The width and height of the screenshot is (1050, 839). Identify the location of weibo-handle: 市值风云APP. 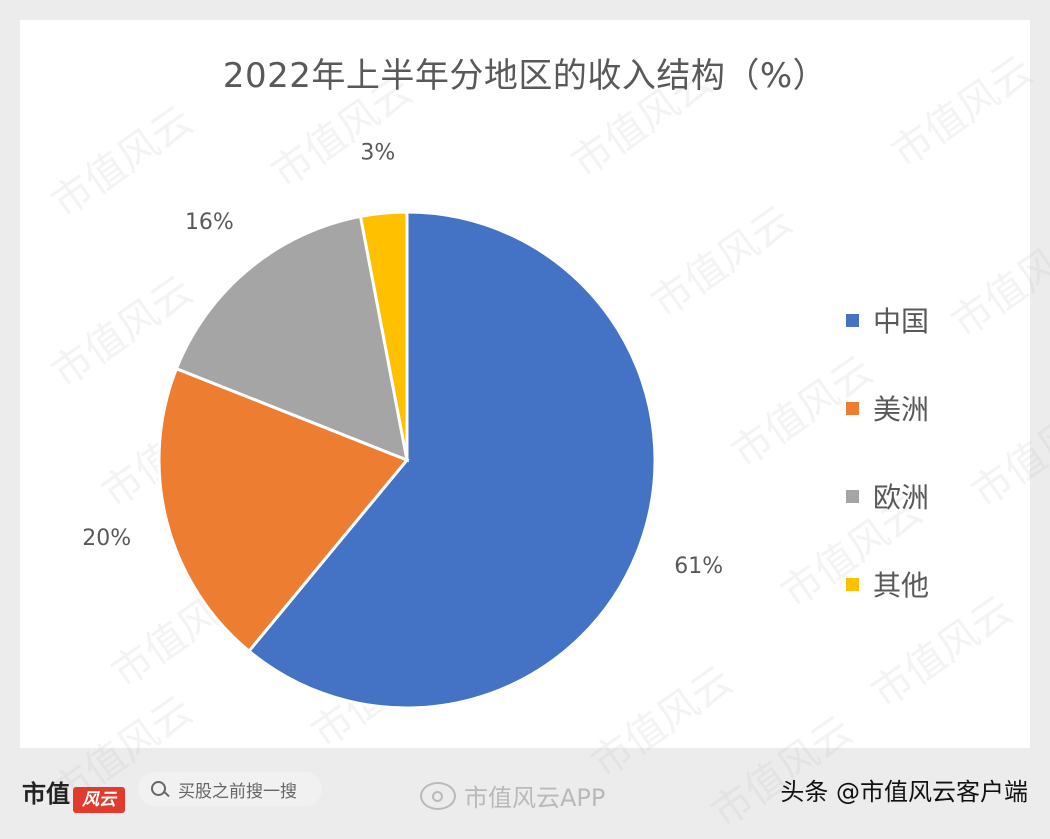
(535, 798).